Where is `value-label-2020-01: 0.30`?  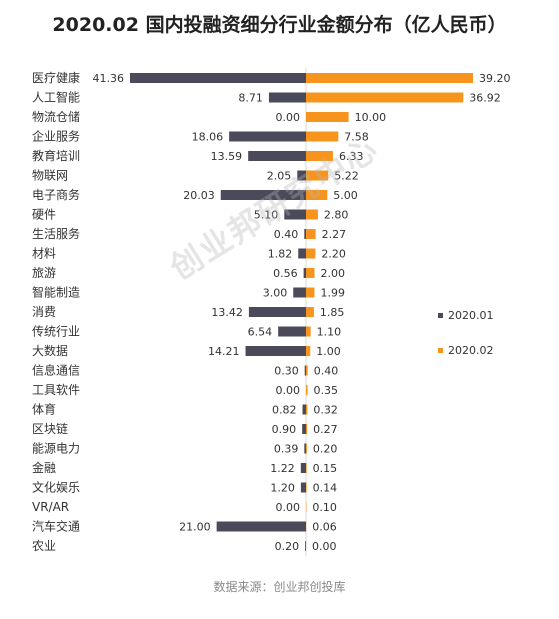 value-label-2020-01: 0.30 is located at coordinates (286, 371).